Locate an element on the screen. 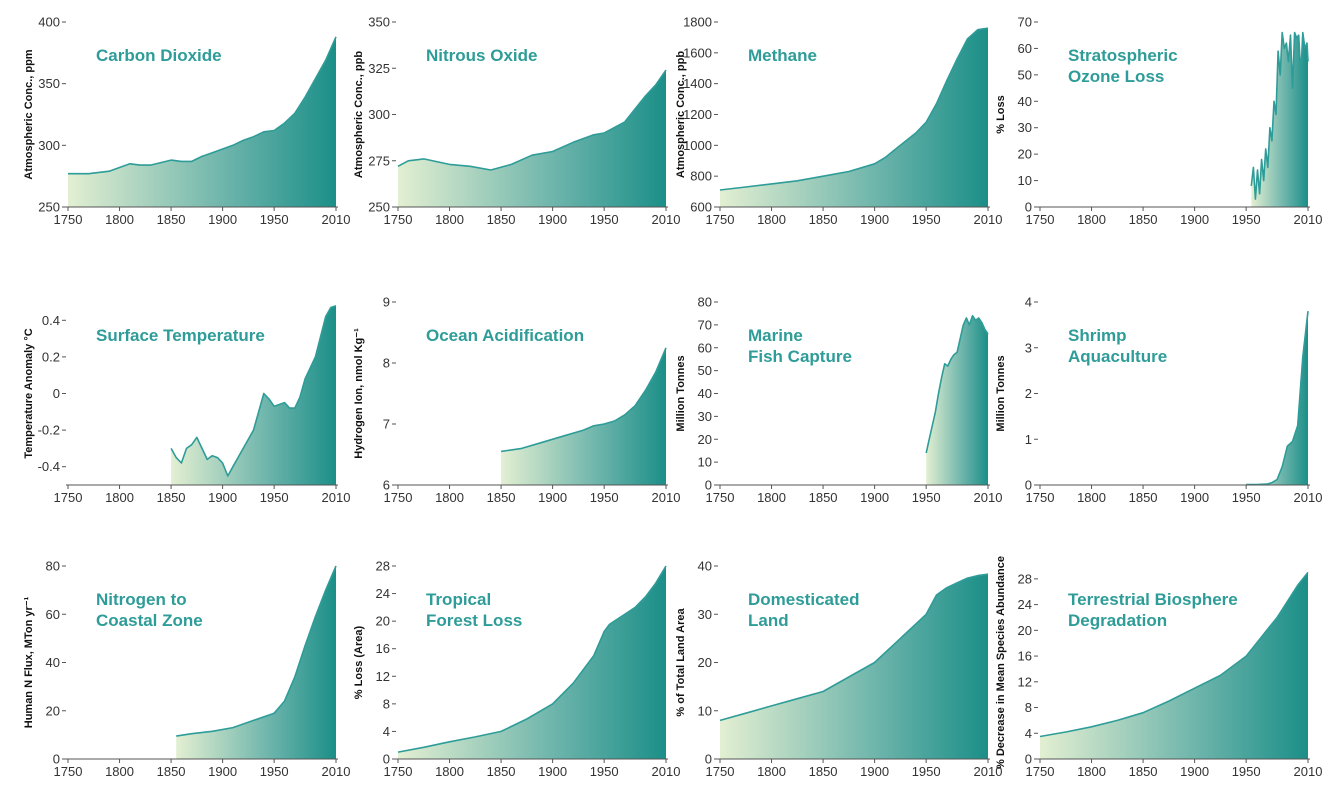 Image resolution: width=1335 pixels, height=787 pixels. y-tick-label: 8 is located at coordinates (386, 703).